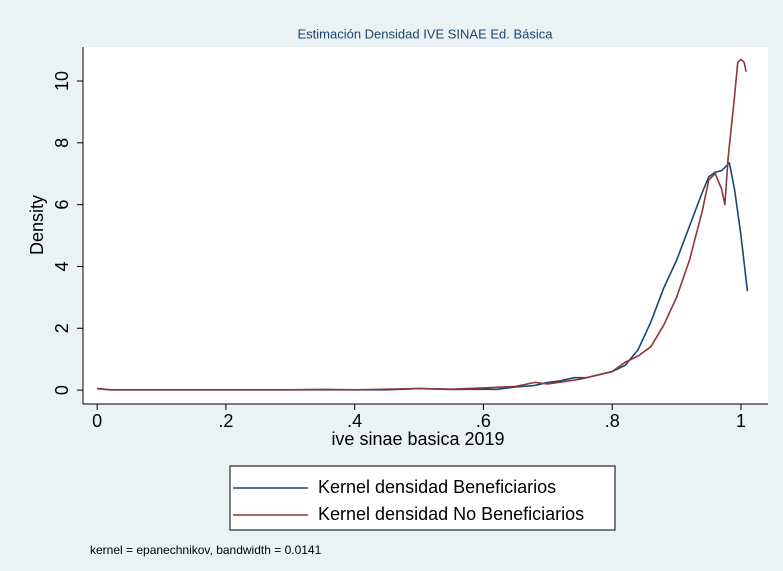  I want to click on x-tick-label: .2, so click(225, 421).